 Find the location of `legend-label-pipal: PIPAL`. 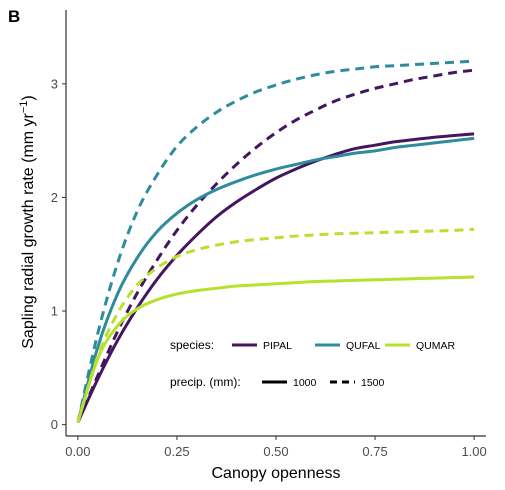

legend-label-pipal: PIPAL is located at coordinates (277, 346).